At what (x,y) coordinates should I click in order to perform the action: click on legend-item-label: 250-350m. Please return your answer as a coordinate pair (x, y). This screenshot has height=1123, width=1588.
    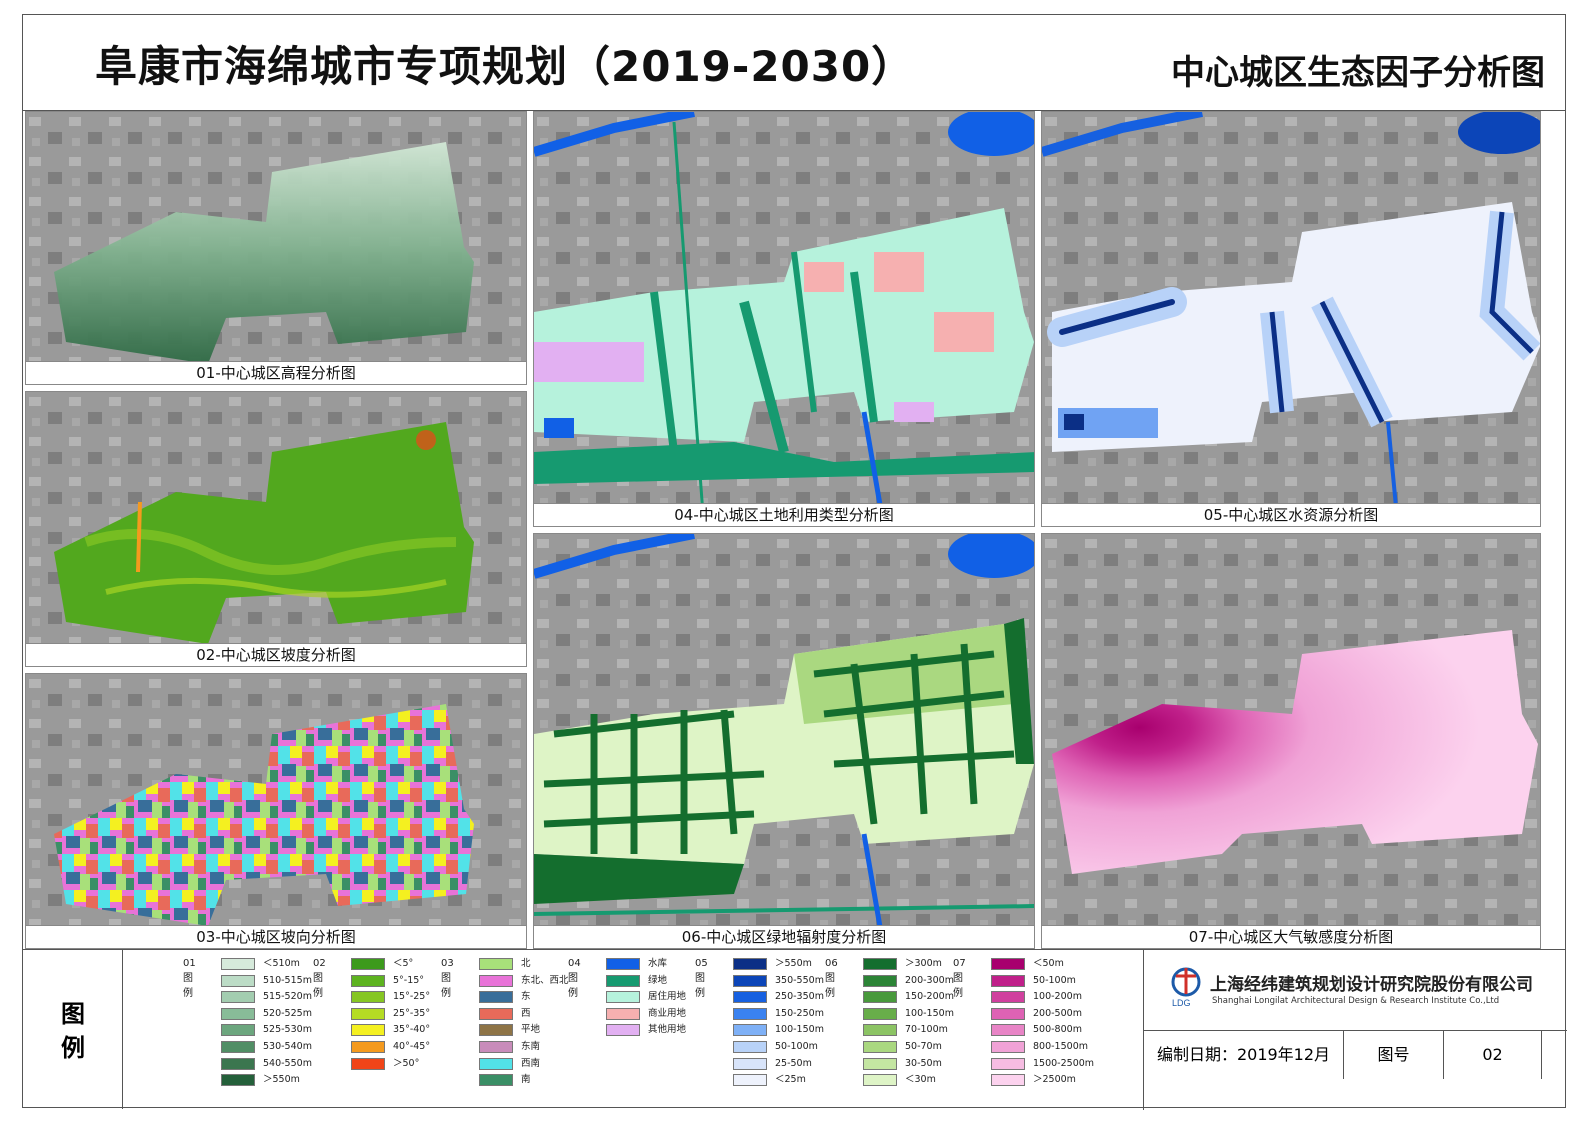
    Looking at the image, I should click on (799, 997).